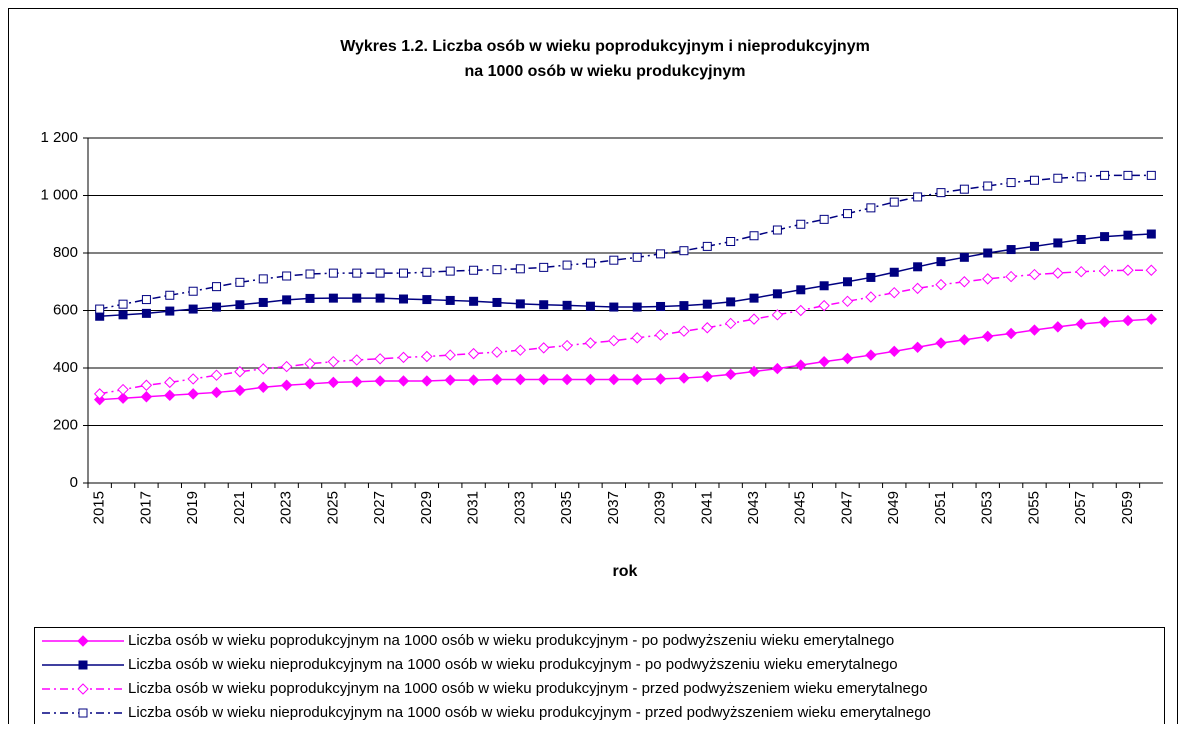 The image size is (1186, 729). Describe the element at coordinates (605, 71) in the screenshot. I see `chart-title: na 1000 osób w wieku produkcyjnym` at that location.